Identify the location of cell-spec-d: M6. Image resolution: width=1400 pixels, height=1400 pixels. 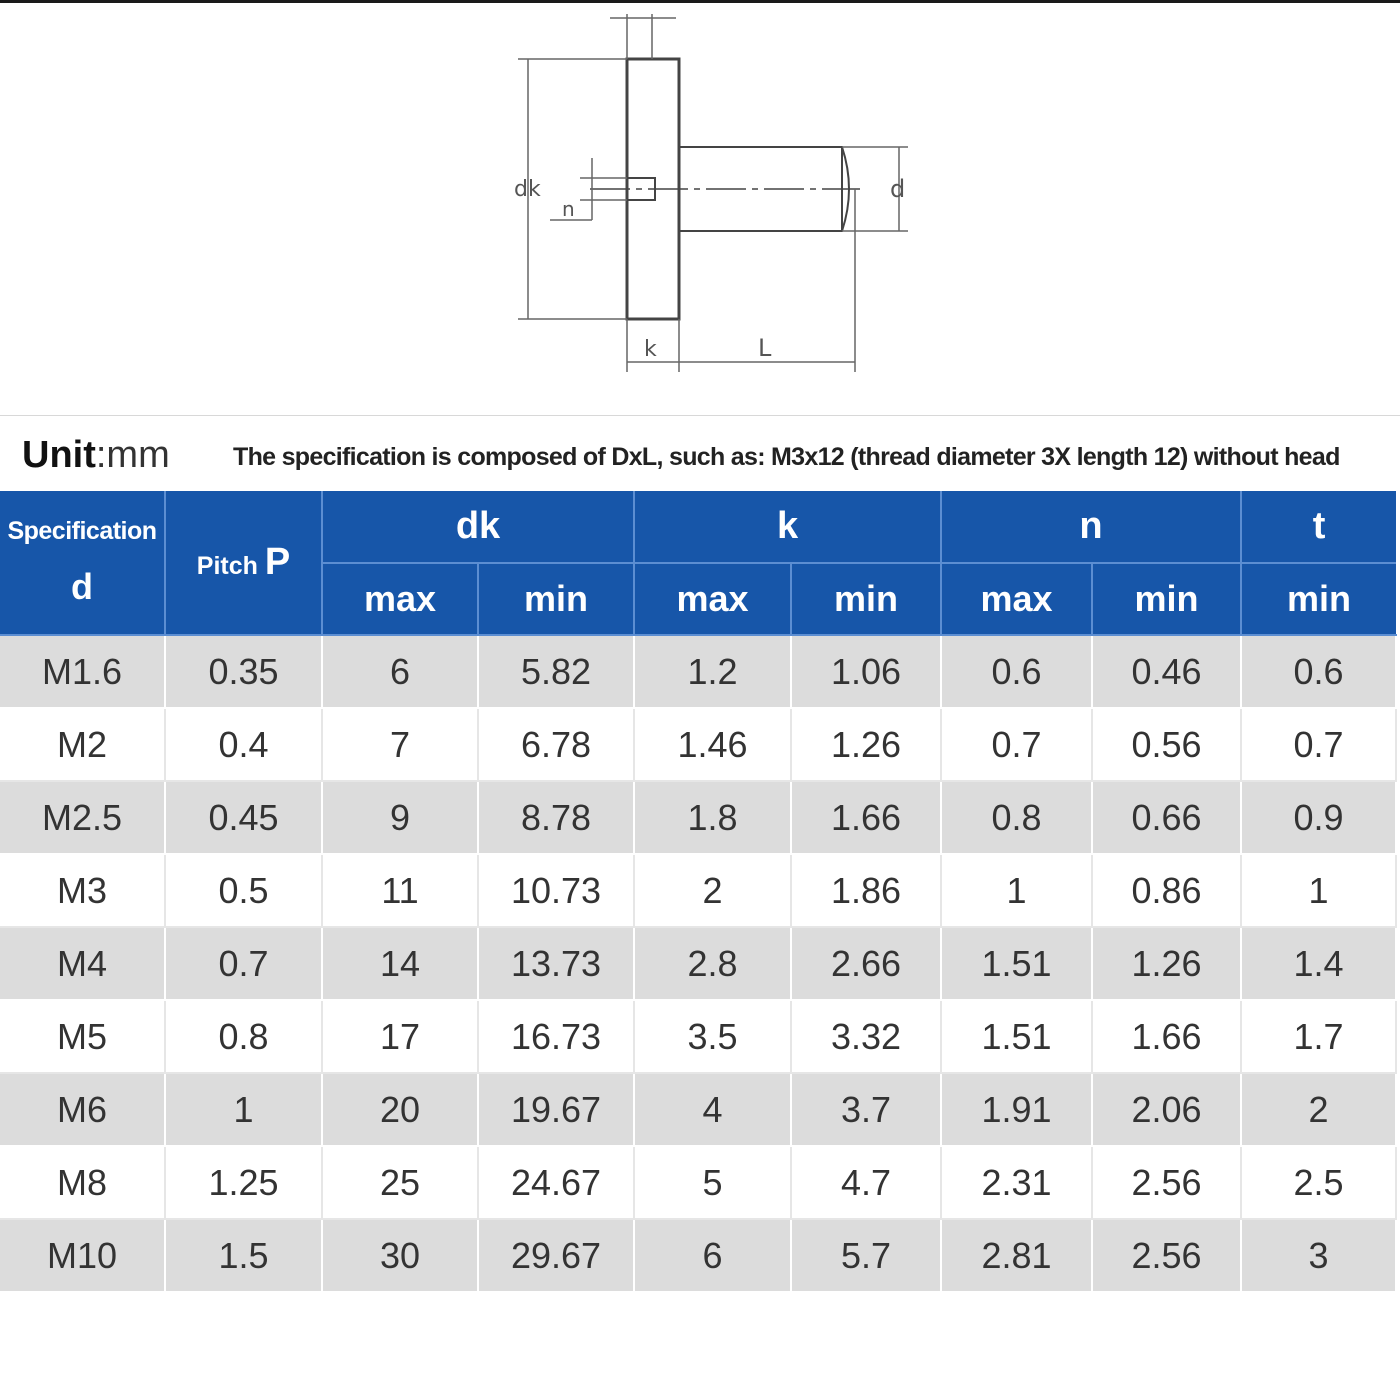
(83, 1110).